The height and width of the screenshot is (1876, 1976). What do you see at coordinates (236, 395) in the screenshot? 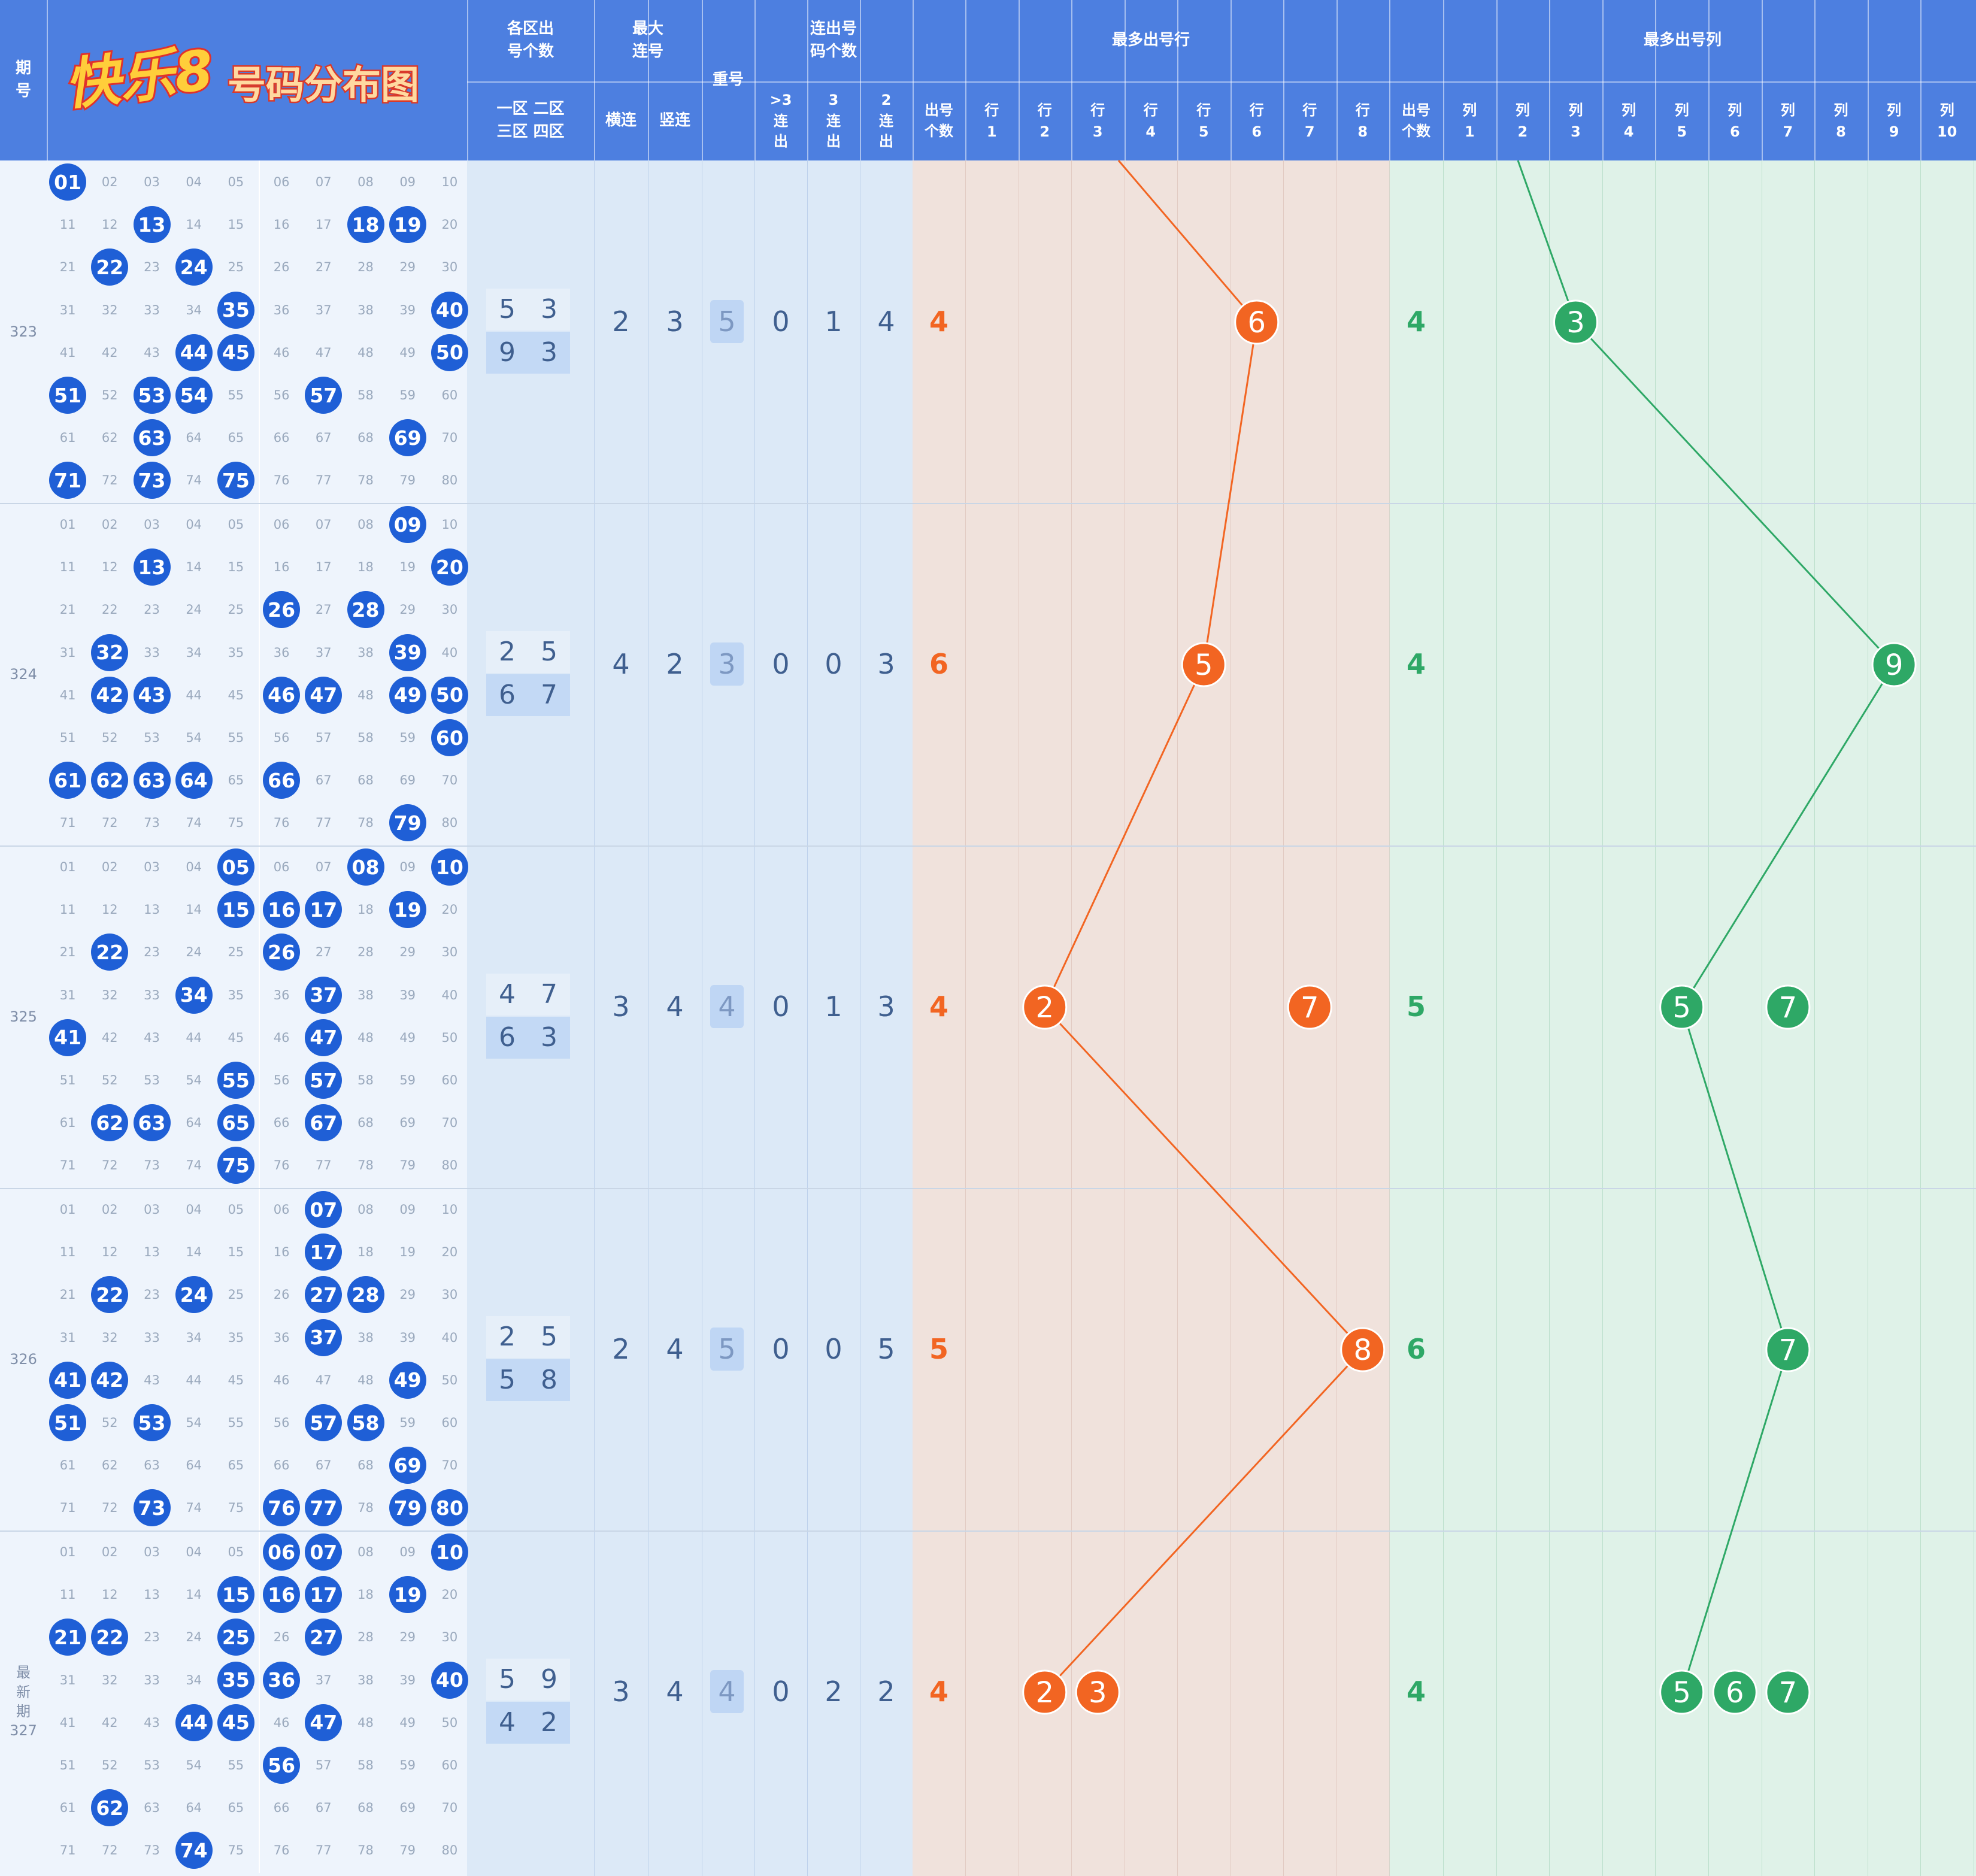
I see `grid-number: 55` at bounding box center [236, 395].